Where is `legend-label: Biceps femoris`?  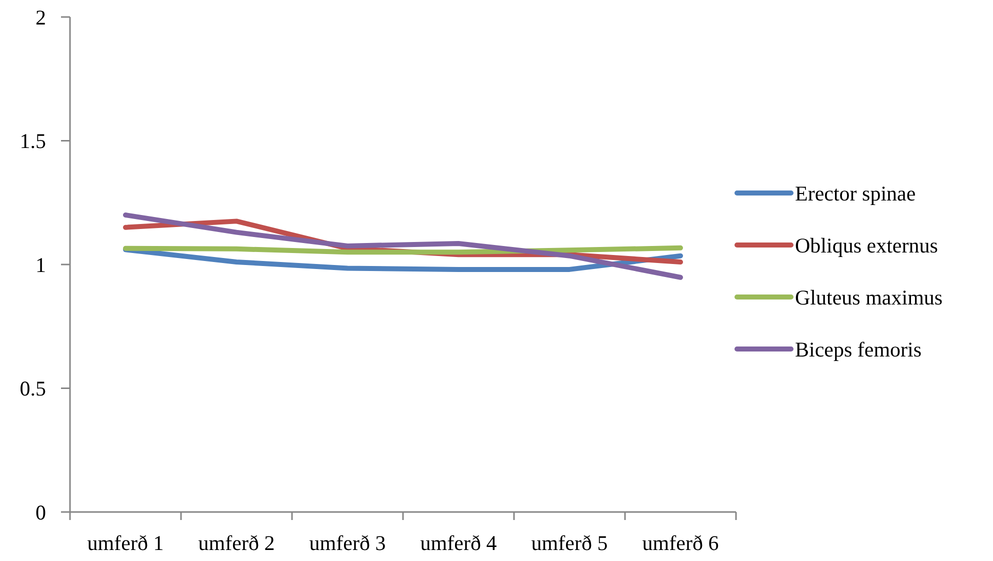 legend-label: Biceps femoris is located at coordinates (858, 349).